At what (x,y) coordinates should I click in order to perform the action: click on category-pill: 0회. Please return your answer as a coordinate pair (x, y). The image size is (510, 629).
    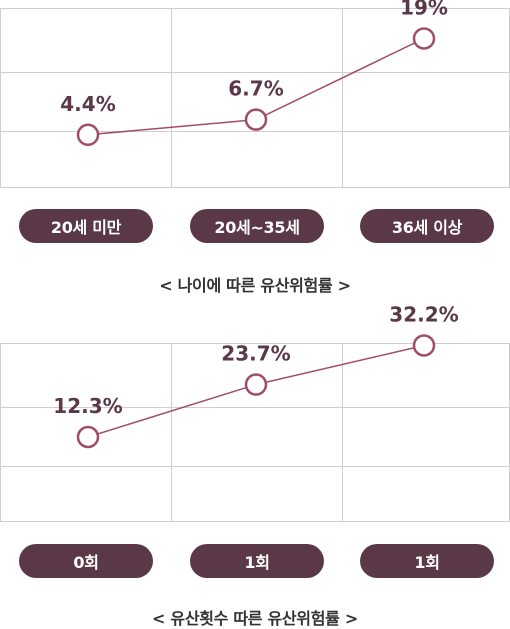
    Looking at the image, I should click on (86, 561).